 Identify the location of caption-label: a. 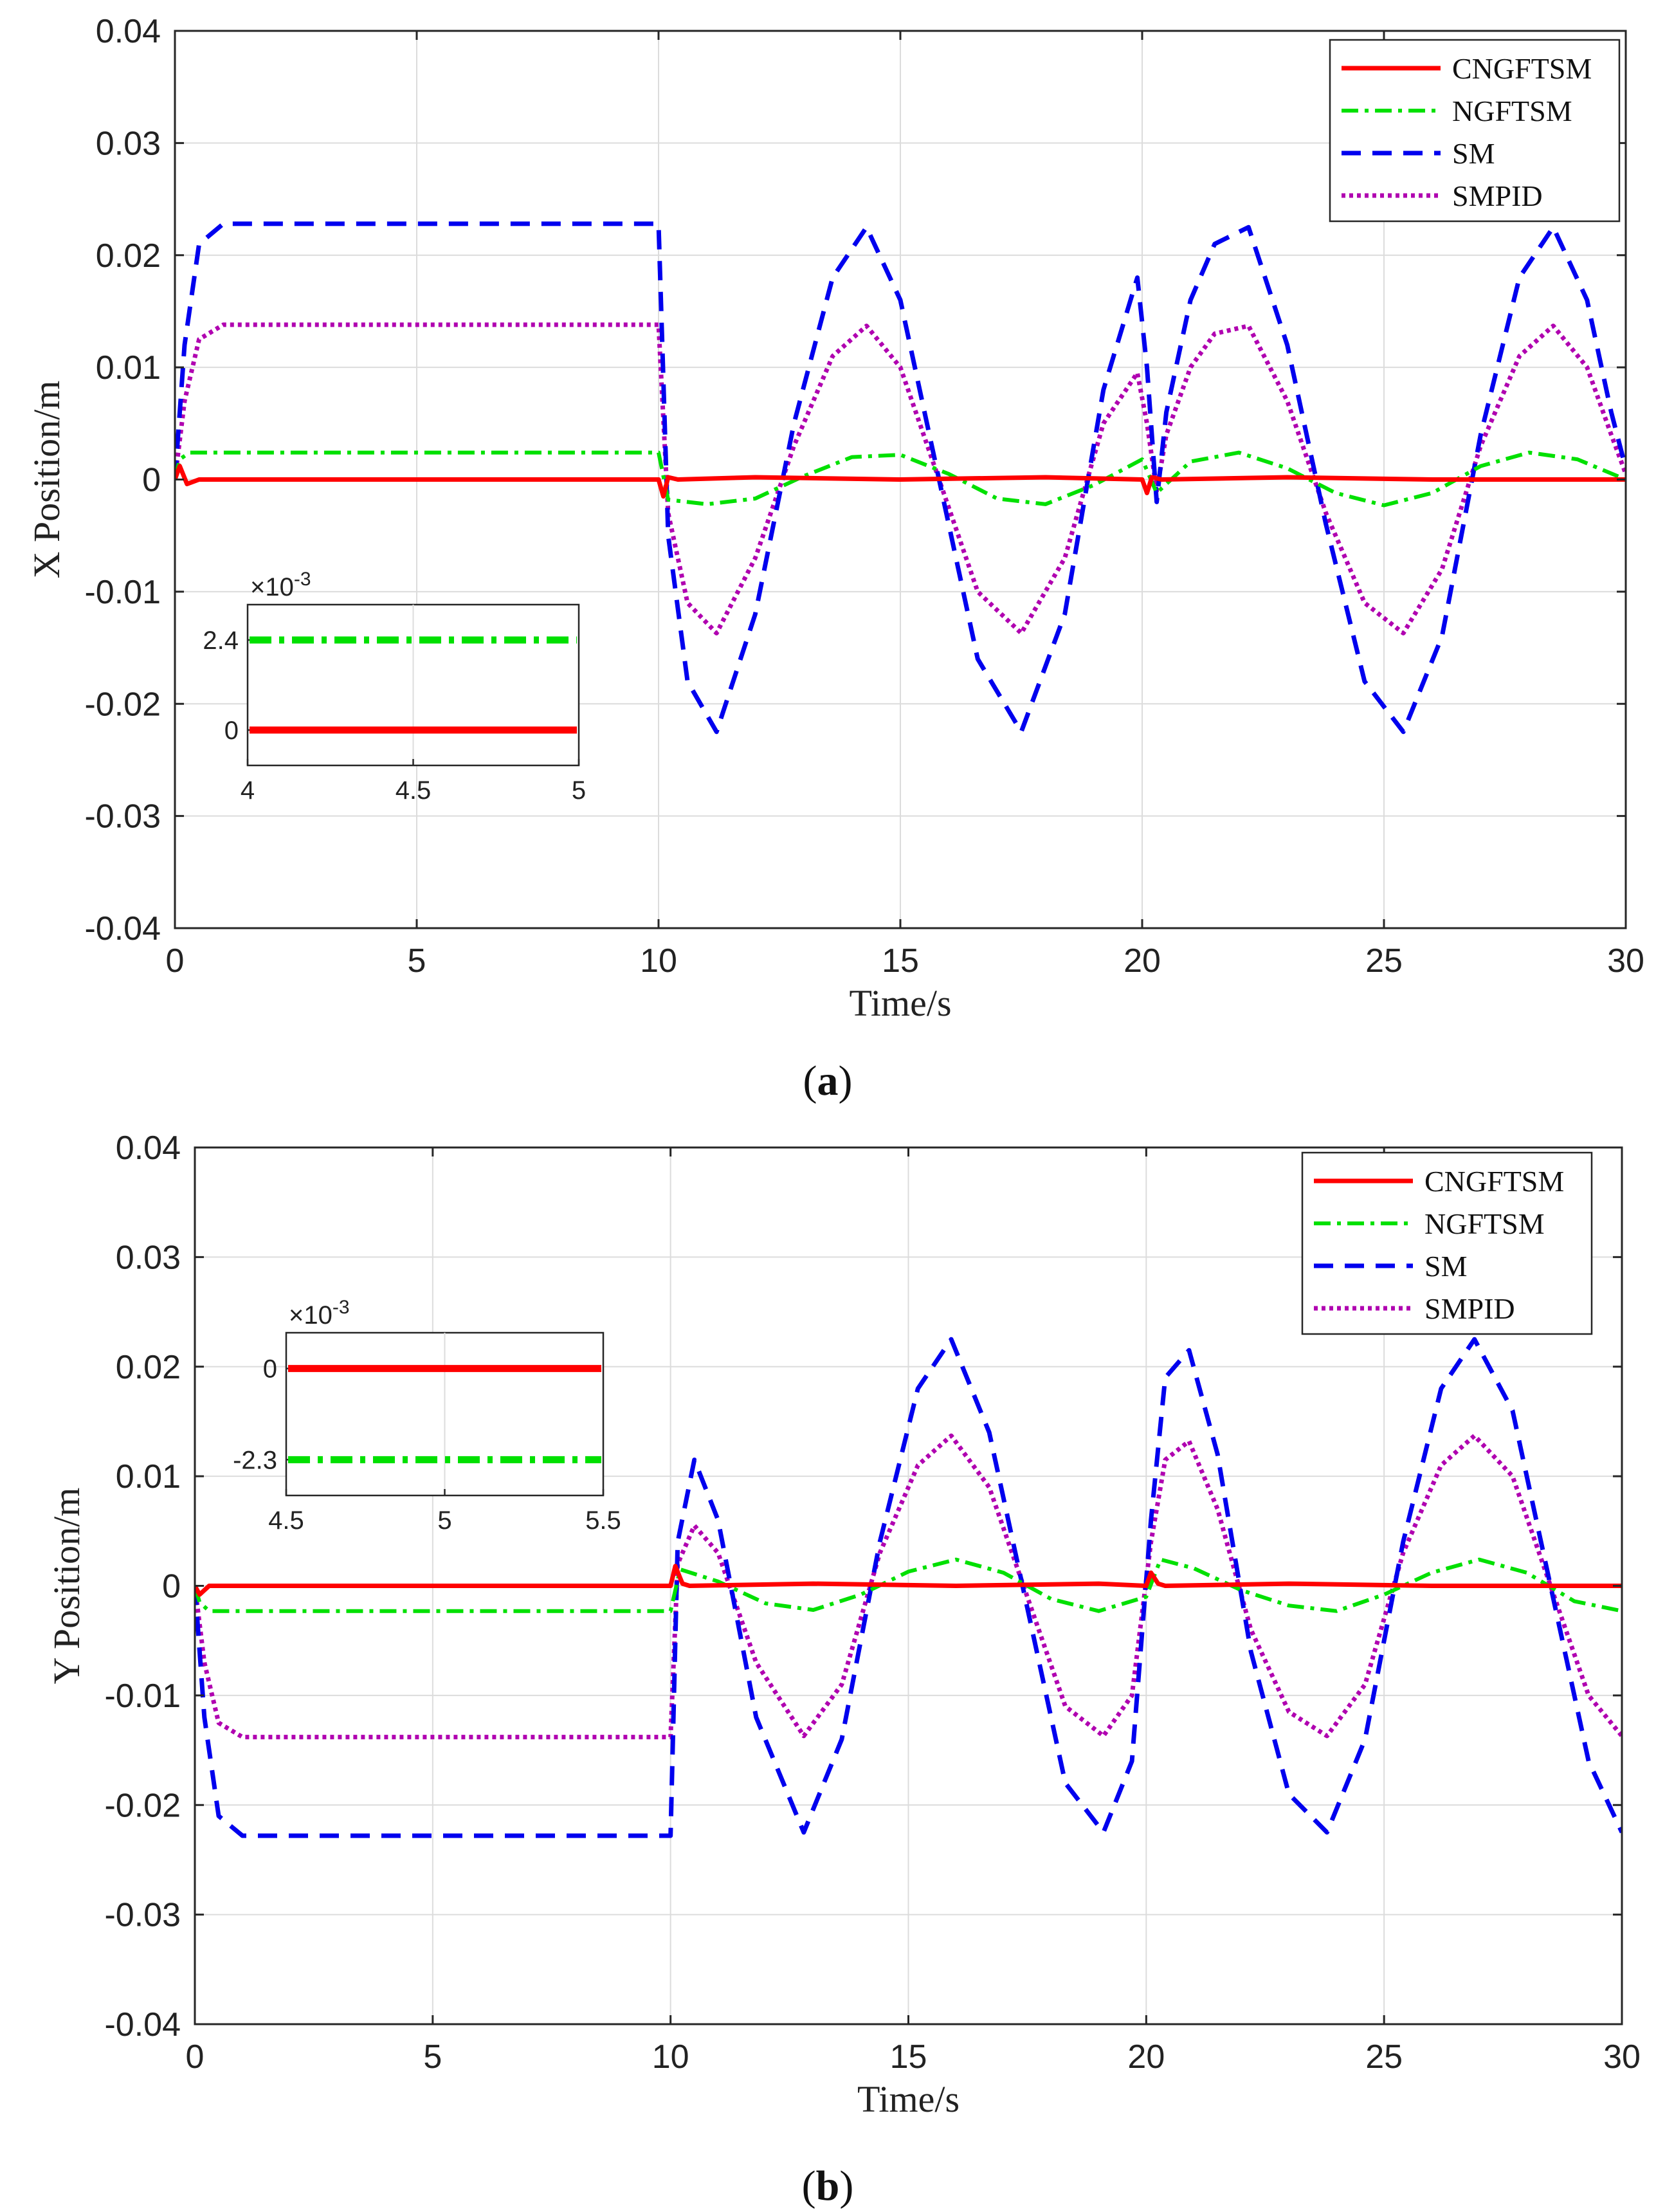
(828, 1080).